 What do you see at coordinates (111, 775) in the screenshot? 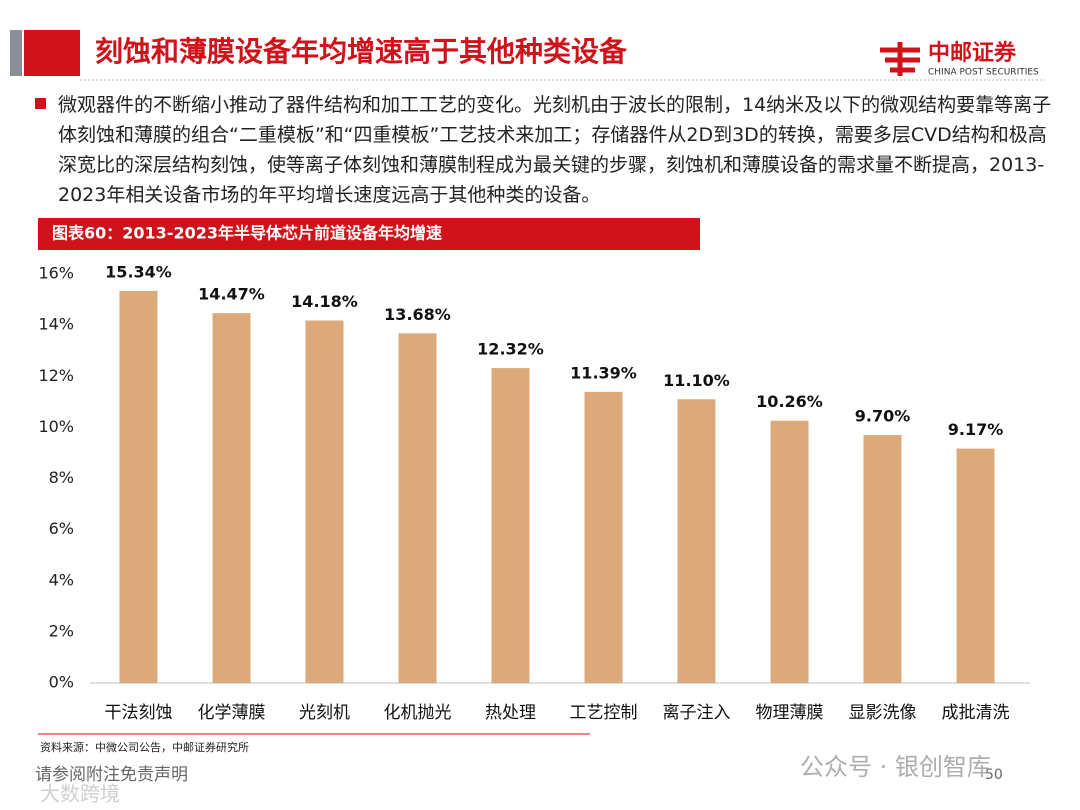
I see `disclaimer: 请参阅附注免责声明` at bounding box center [111, 775].